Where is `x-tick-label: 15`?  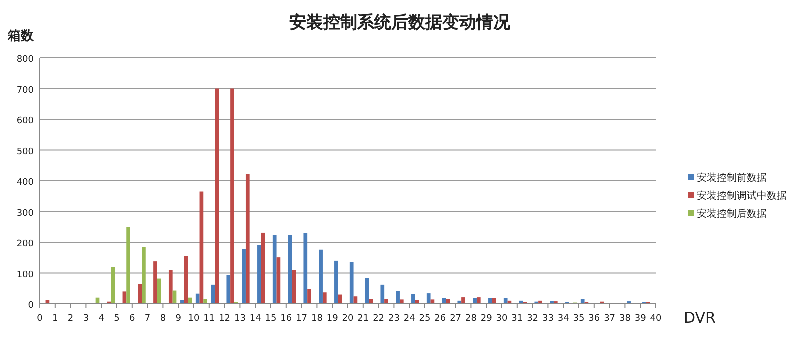 x-tick-label: 15 is located at coordinates (271, 319).